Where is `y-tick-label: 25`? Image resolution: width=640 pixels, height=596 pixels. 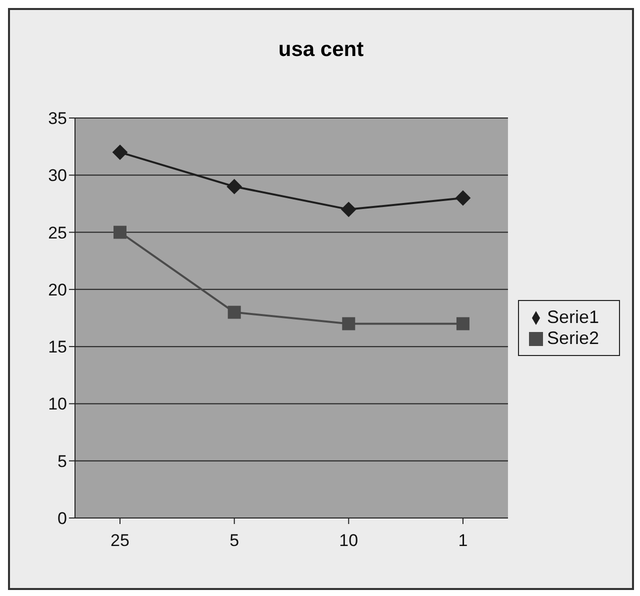
y-tick-label: 25 is located at coordinates (57, 232).